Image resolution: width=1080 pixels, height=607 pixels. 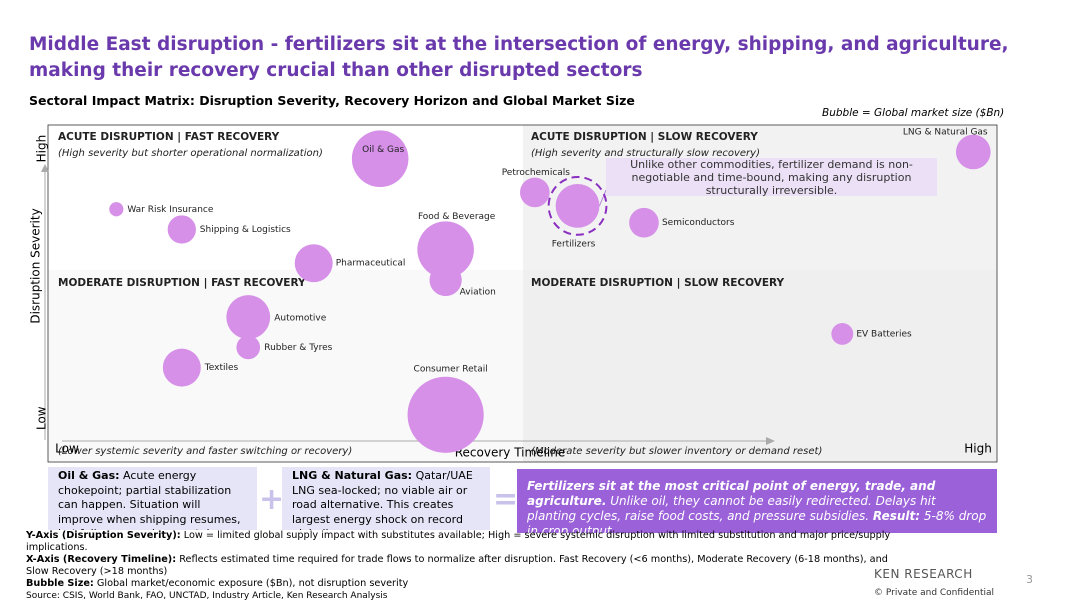 What do you see at coordinates (272, 499) in the screenshot?
I see `plus-icon: +` at bounding box center [272, 499].